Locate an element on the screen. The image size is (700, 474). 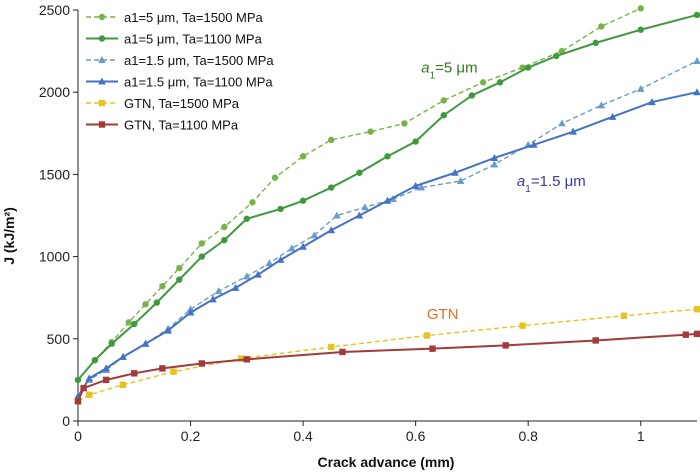
y-tick-label: 2500 is located at coordinates (54, 10).